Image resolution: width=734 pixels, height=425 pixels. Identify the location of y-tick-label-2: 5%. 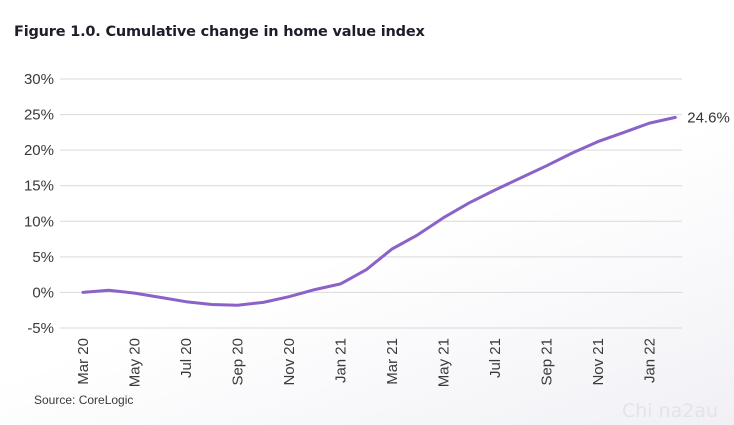
(43, 257).